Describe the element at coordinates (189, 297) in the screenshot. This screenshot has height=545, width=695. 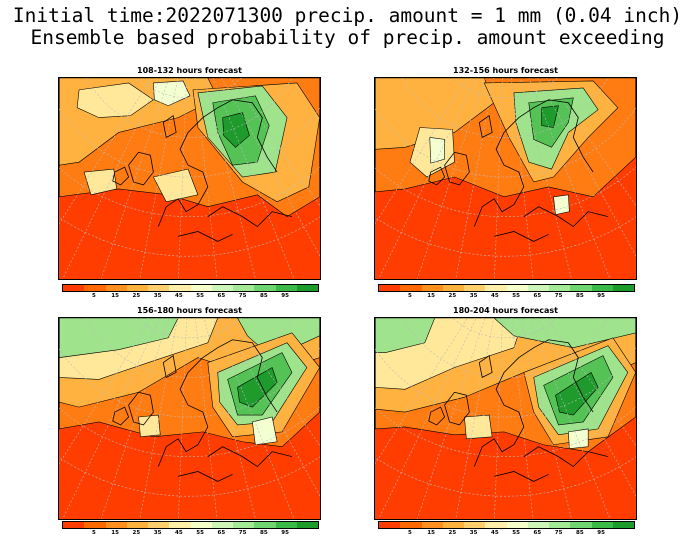
I see `colorbar-labels-1: 5 15 25 35 45 55 65 75 85 95` at that location.